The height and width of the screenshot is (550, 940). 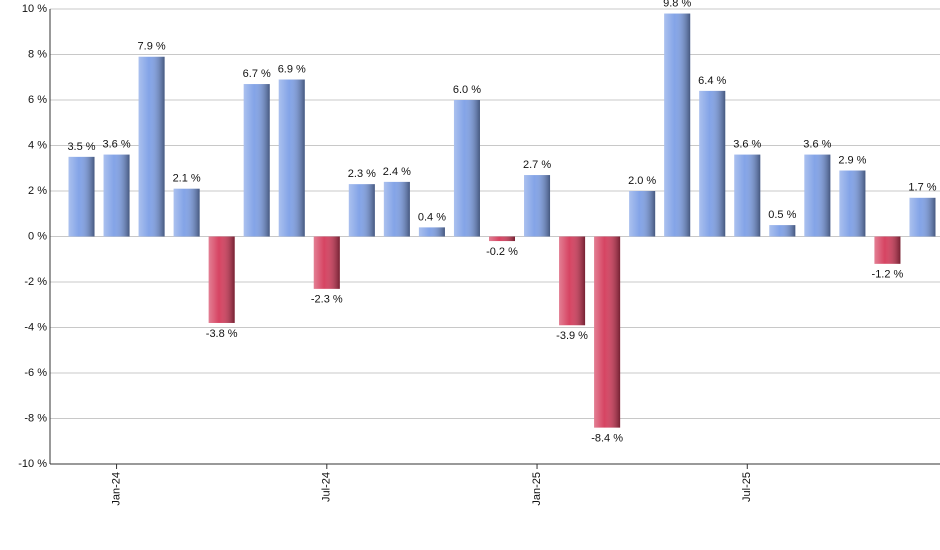 I want to click on data-label: -8.4 %, so click(x=607, y=439).